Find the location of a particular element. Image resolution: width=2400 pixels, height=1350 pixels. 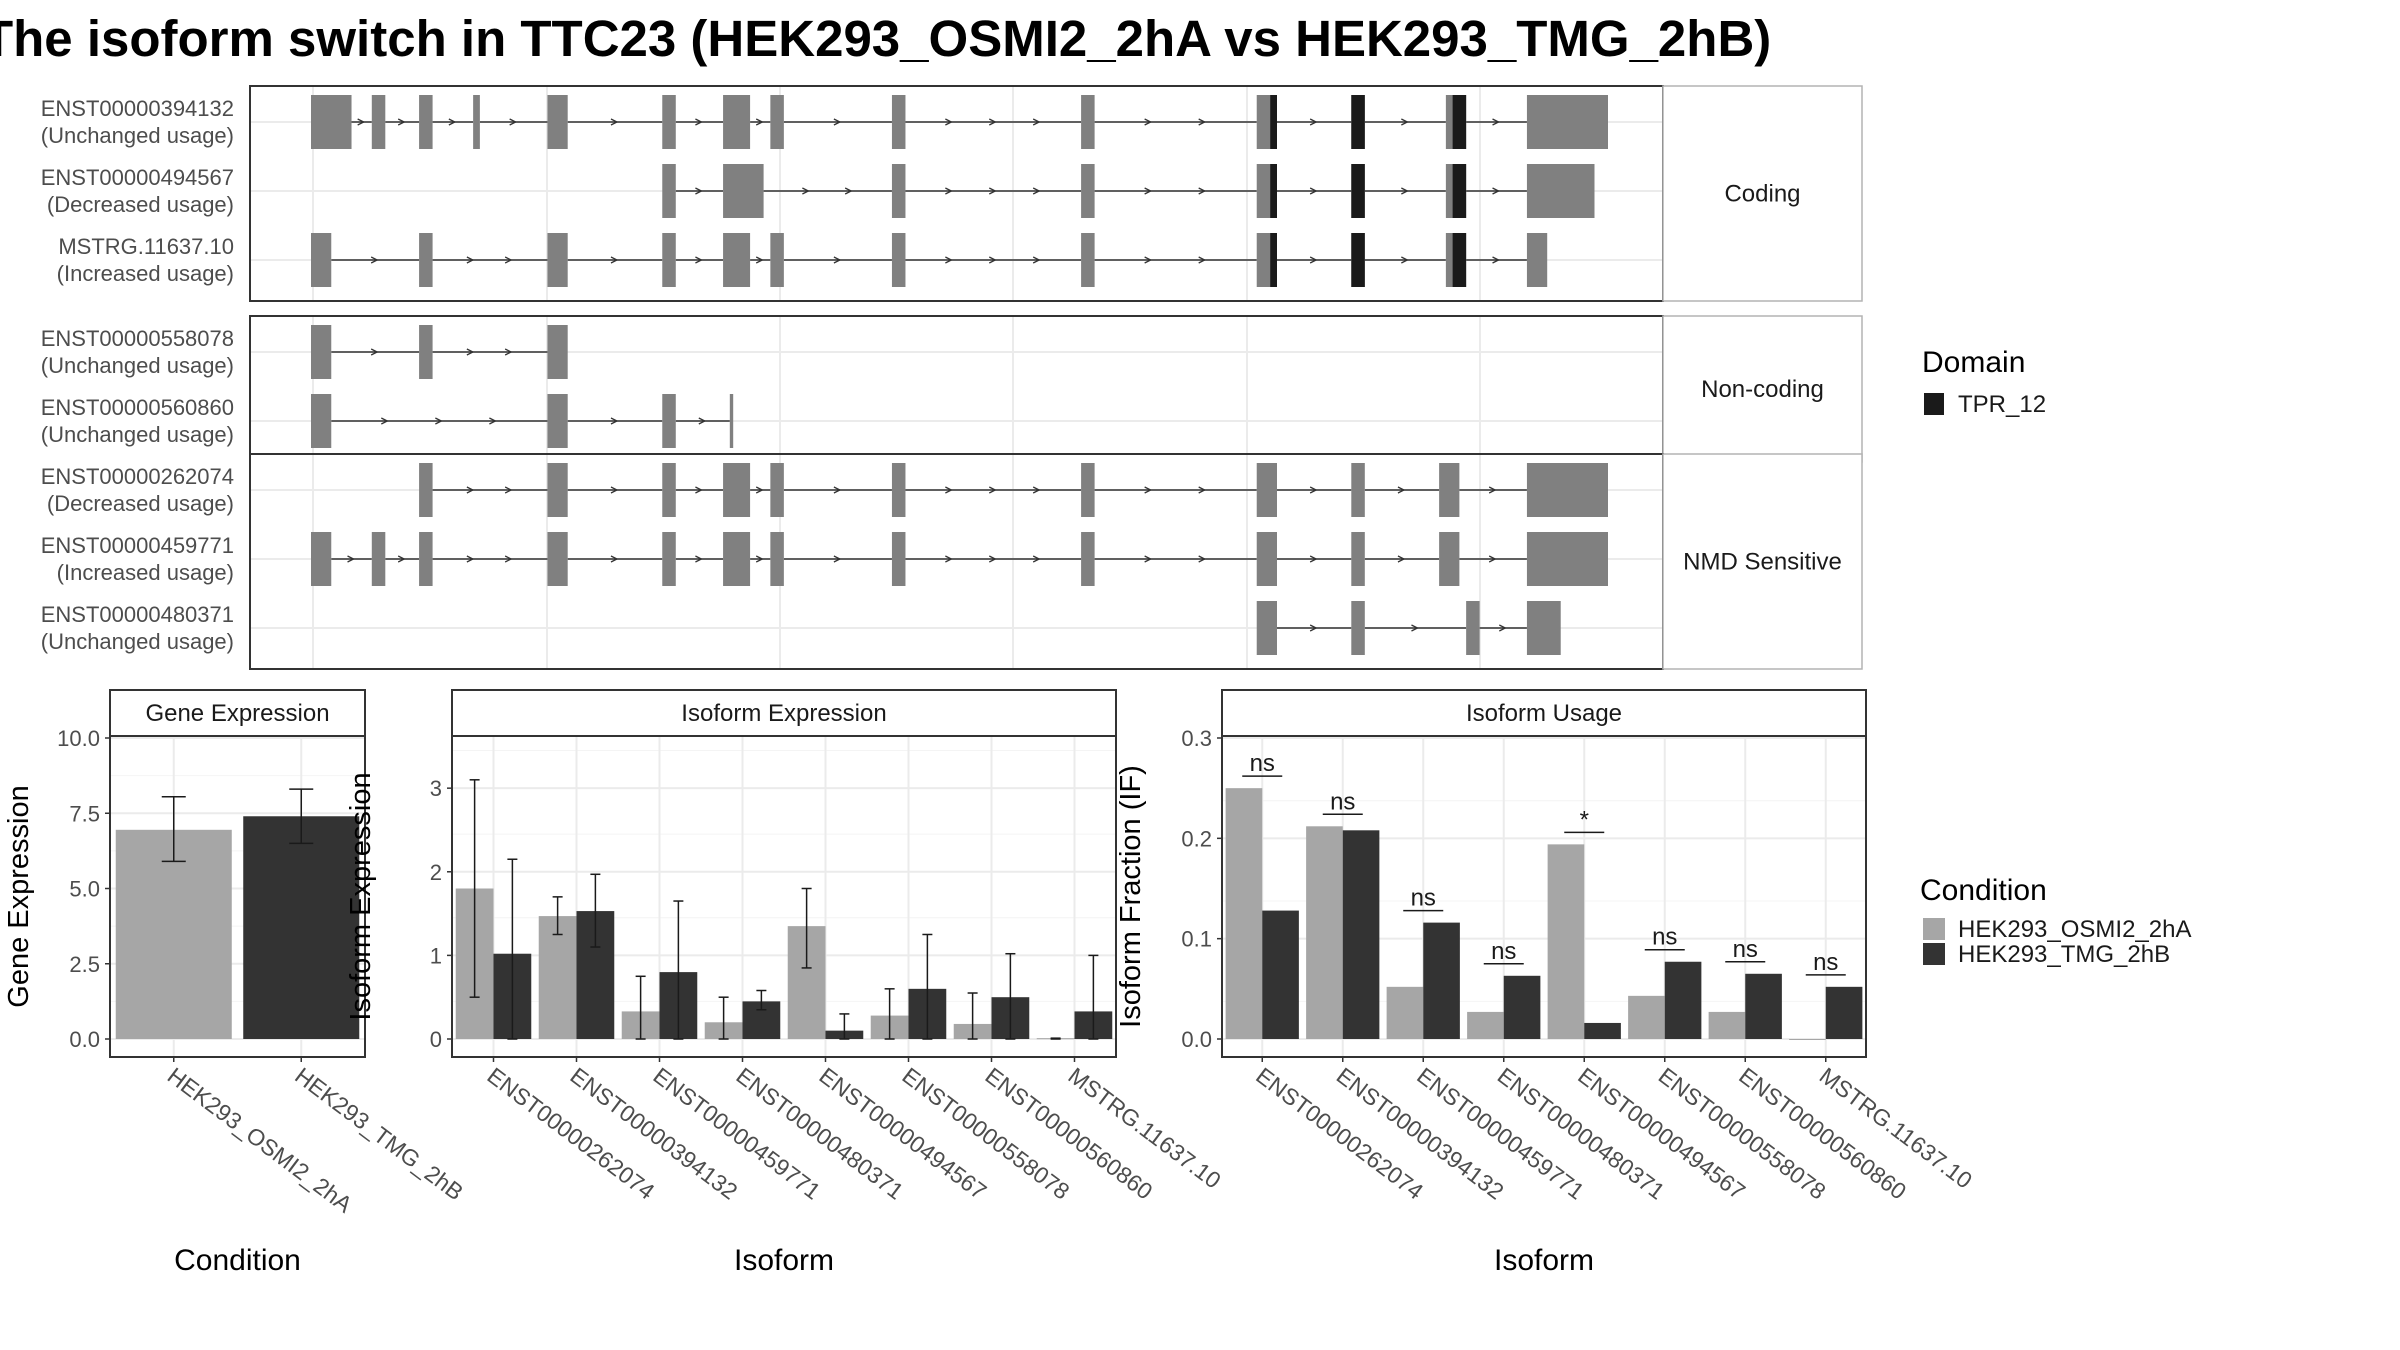

condition-legend-title: Condition is located at coordinates (1983, 890).